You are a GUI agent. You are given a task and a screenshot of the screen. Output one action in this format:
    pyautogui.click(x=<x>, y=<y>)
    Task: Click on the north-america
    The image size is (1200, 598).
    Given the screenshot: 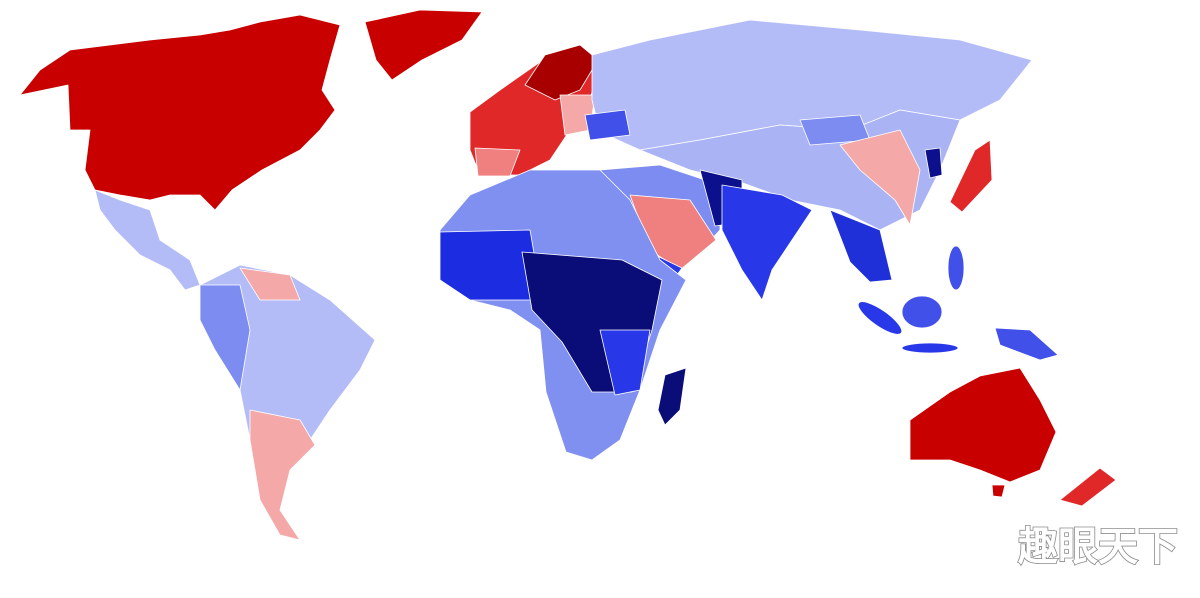 What is the action you would take?
    pyautogui.click(x=180, y=112)
    